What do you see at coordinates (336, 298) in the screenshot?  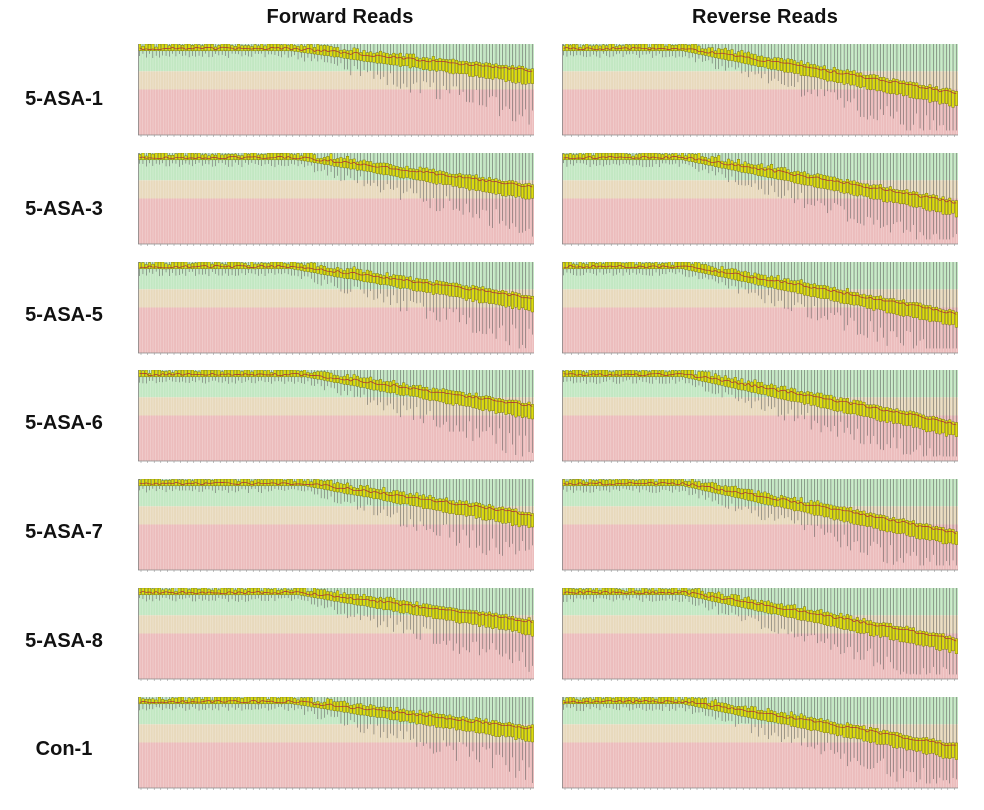 I see `zone-reasonable` at bounding box center [336, 298].